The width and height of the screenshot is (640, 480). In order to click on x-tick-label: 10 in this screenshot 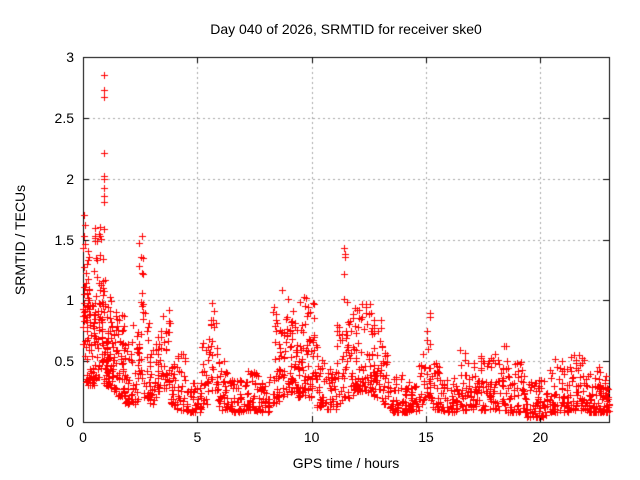, I will do `click(311, 437)`.